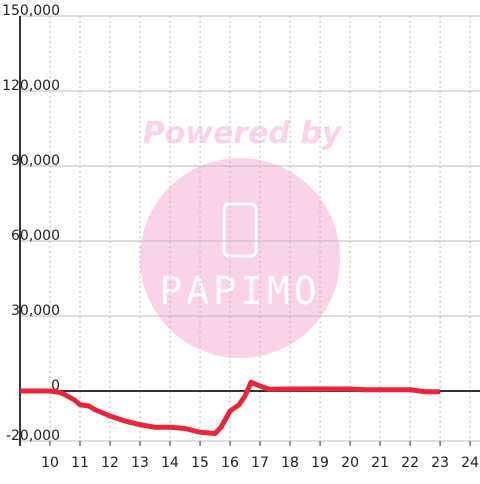  I want to click on x-tick-label: 15, so click(200, 463).